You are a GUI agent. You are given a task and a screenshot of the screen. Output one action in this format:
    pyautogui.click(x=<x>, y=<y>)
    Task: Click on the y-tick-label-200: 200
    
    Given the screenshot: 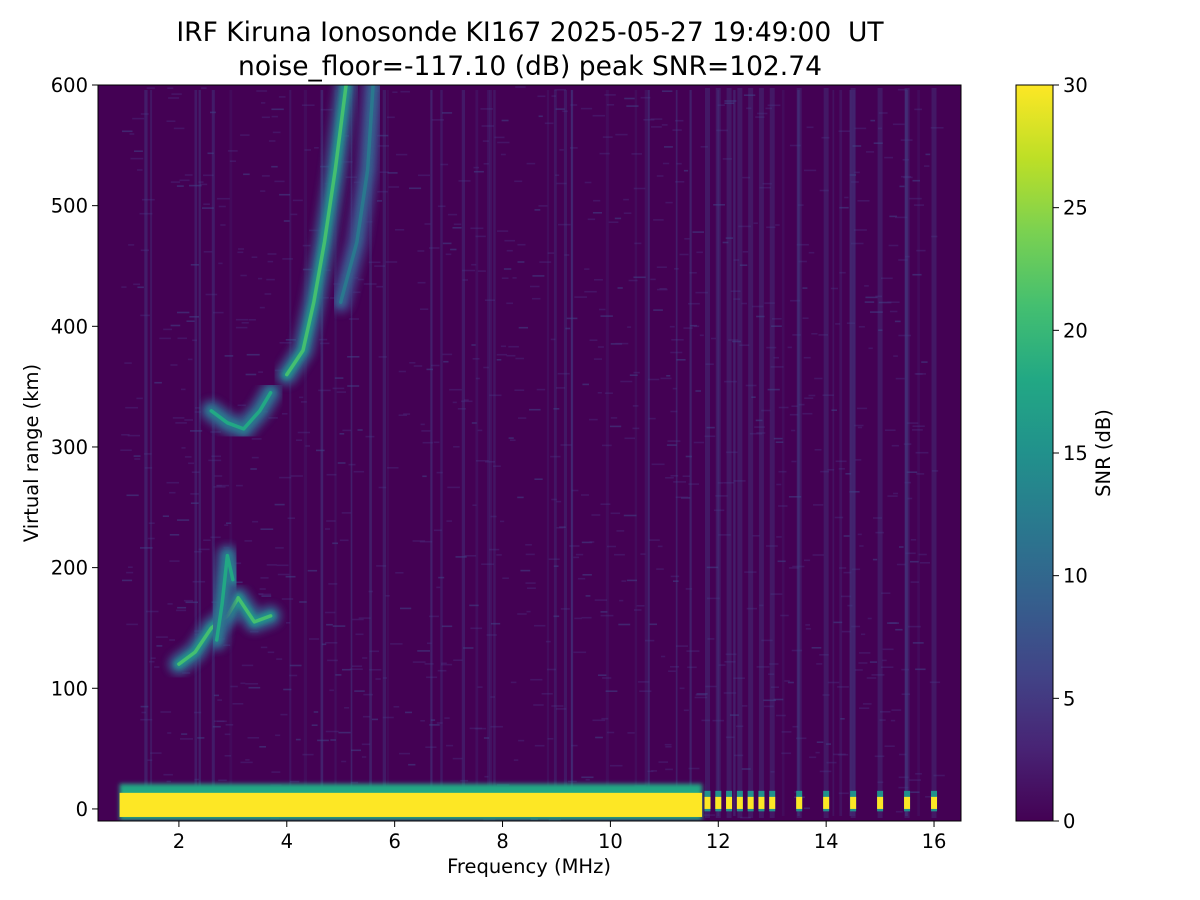 What is the action you would take?
    pyautogui.click(x=69, y=568)
    